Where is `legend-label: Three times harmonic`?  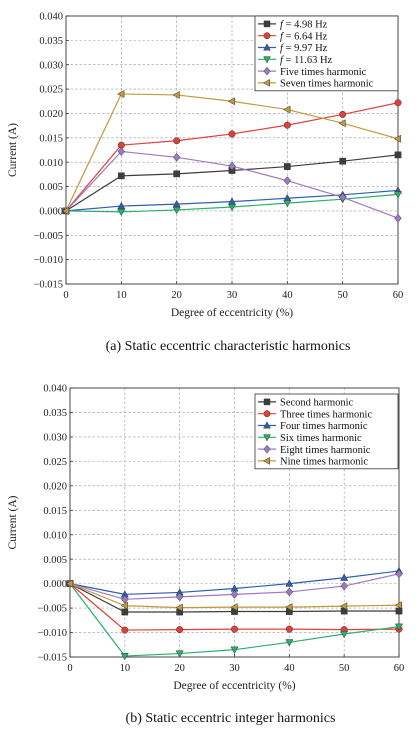
legend-label: Three times harmonic is located at coordinates (326, 414).